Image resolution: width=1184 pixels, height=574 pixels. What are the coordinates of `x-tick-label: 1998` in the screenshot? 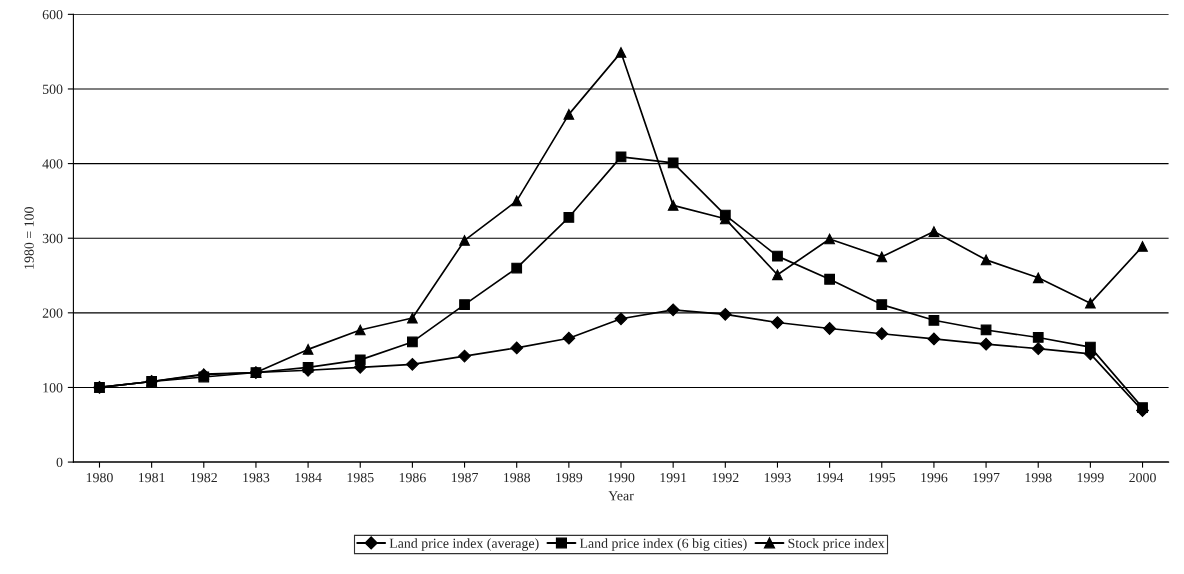 It's located at (1038, 477).